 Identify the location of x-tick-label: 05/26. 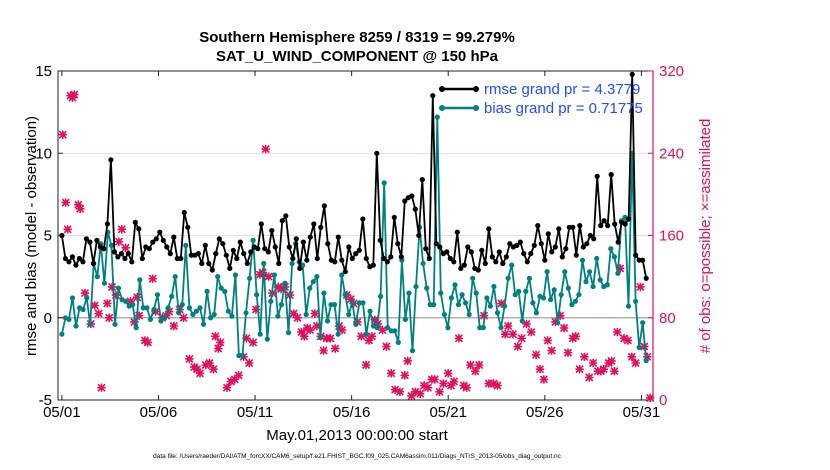
(545, 412).